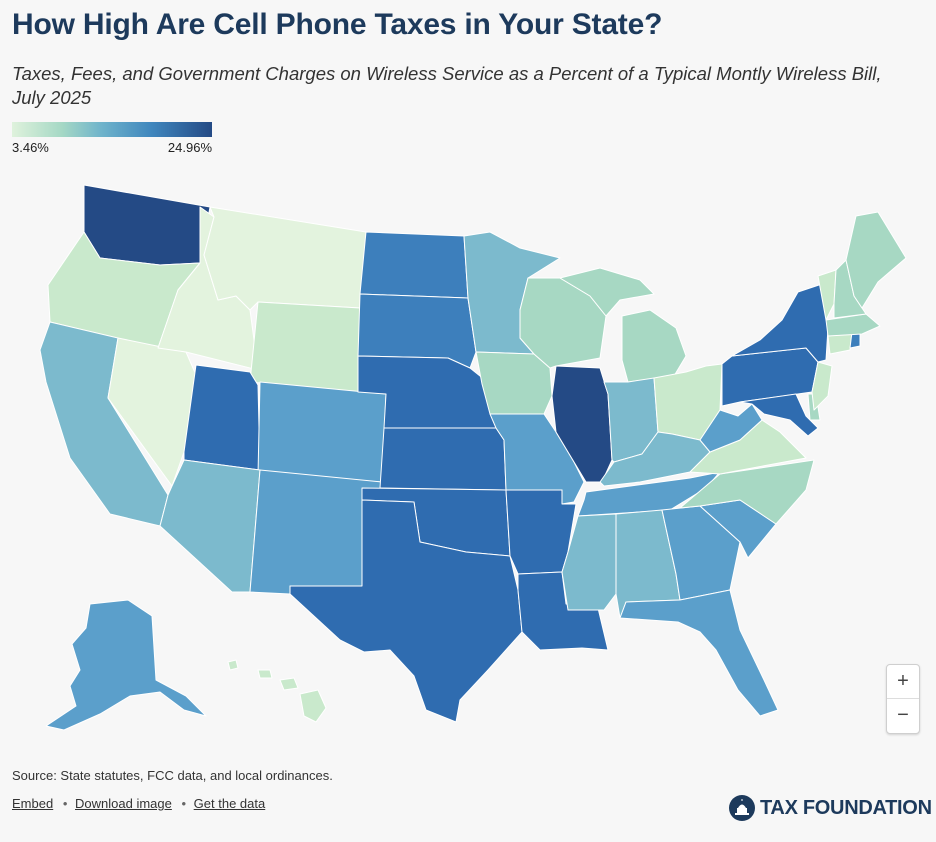 The width and height of the screenshot is (936, 842). I want to click on get-data-link: Get the data, so click(229, 803).